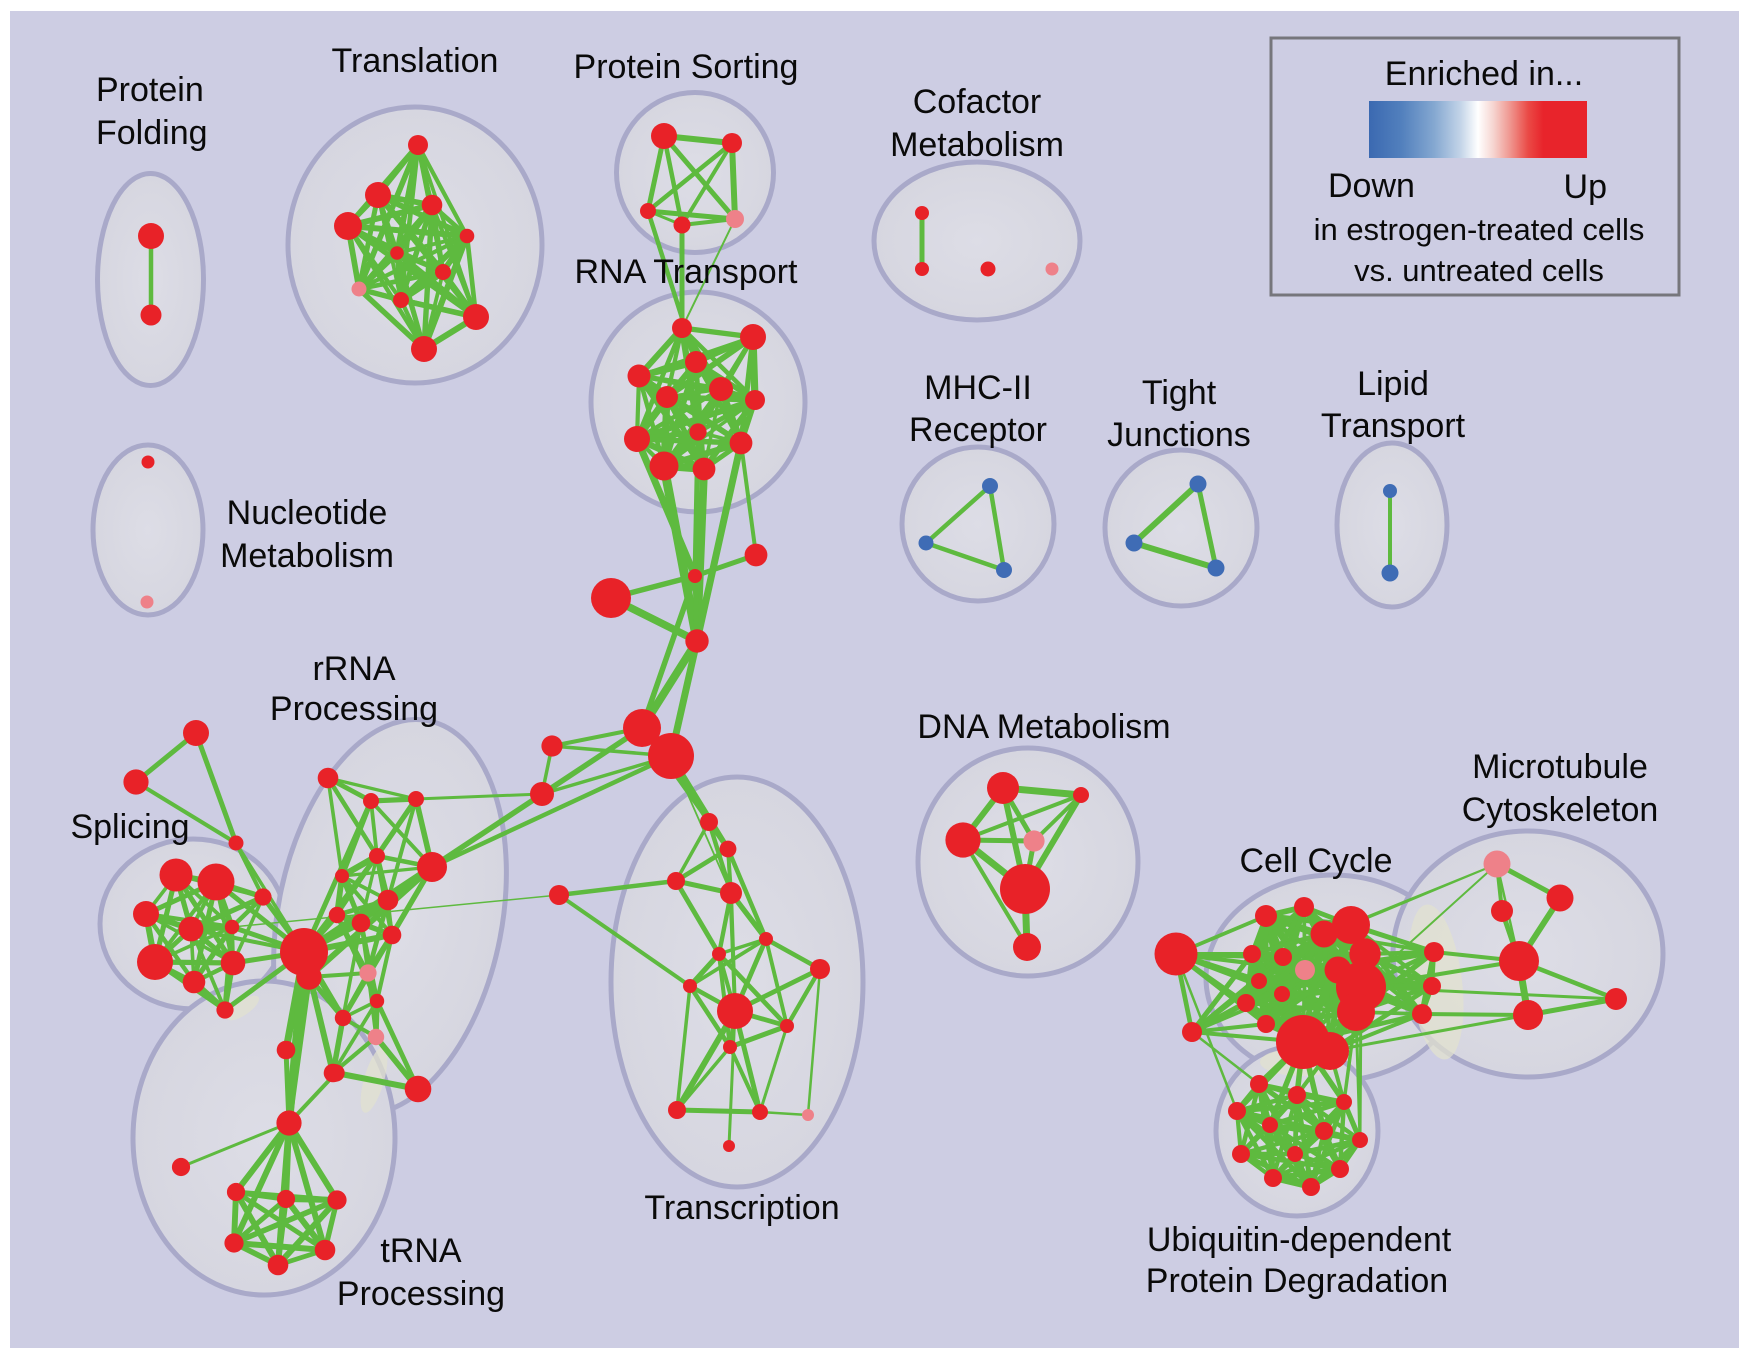  Describe the element at coordinates (978, 430) in the screenshot. I see `svg-text: Receptor` at that location.